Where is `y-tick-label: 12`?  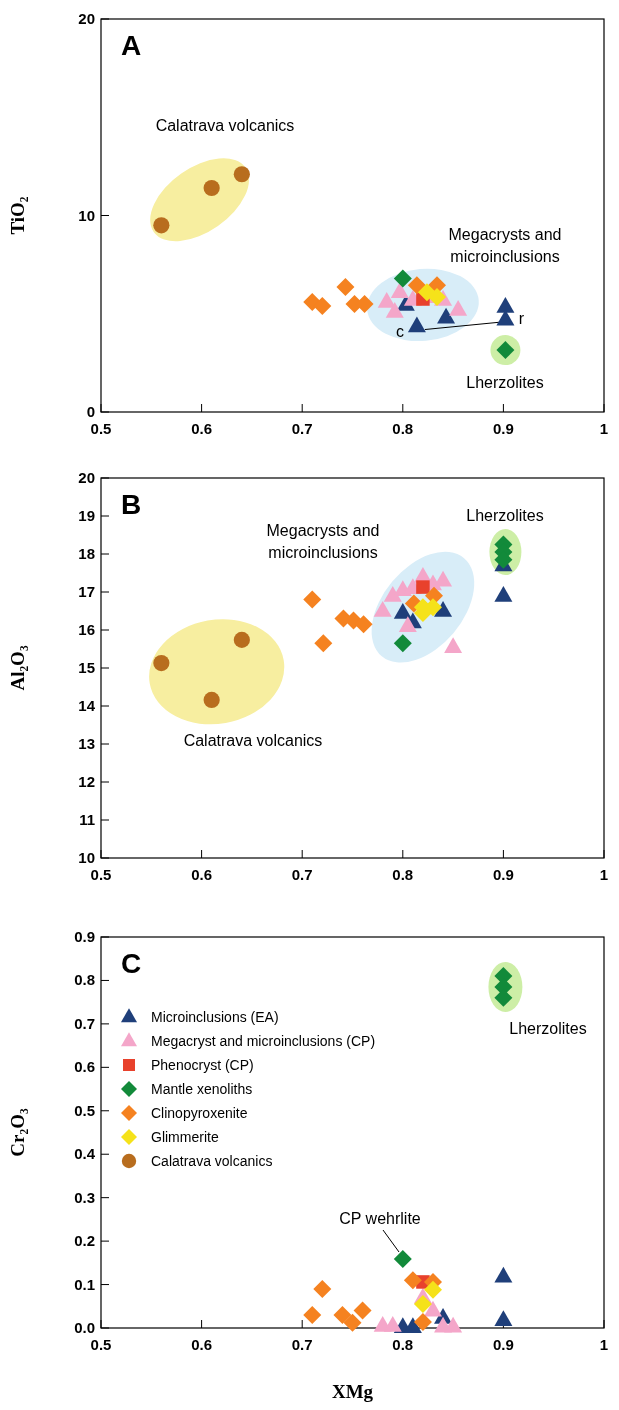 y-tick-label: 12 is located at coordinates (86, 781).